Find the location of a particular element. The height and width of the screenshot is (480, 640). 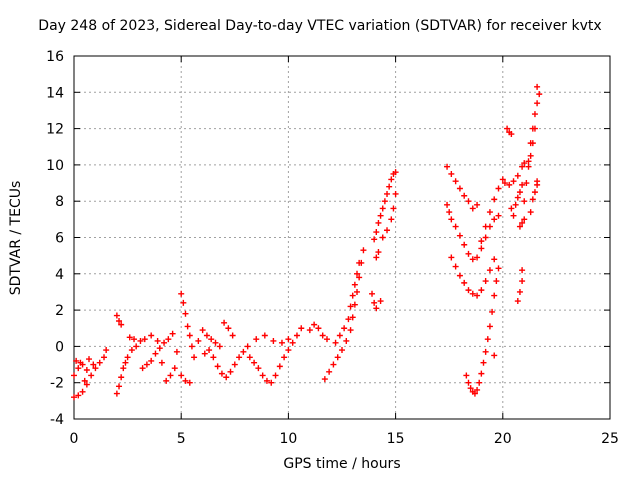

x-tick-label: 5 is located at coordinates (181, 439).